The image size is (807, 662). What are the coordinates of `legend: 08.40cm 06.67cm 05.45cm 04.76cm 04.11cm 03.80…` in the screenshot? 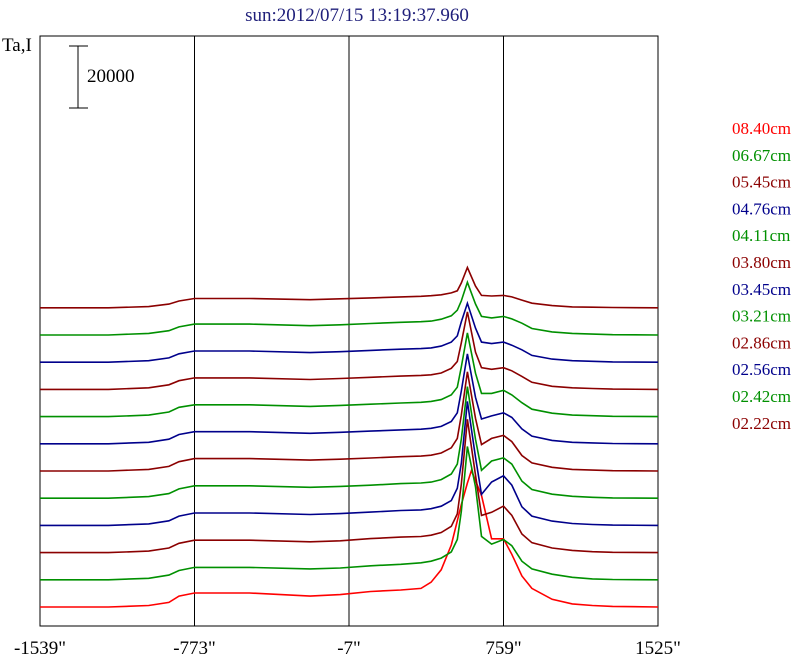 It's located at (761, 276).